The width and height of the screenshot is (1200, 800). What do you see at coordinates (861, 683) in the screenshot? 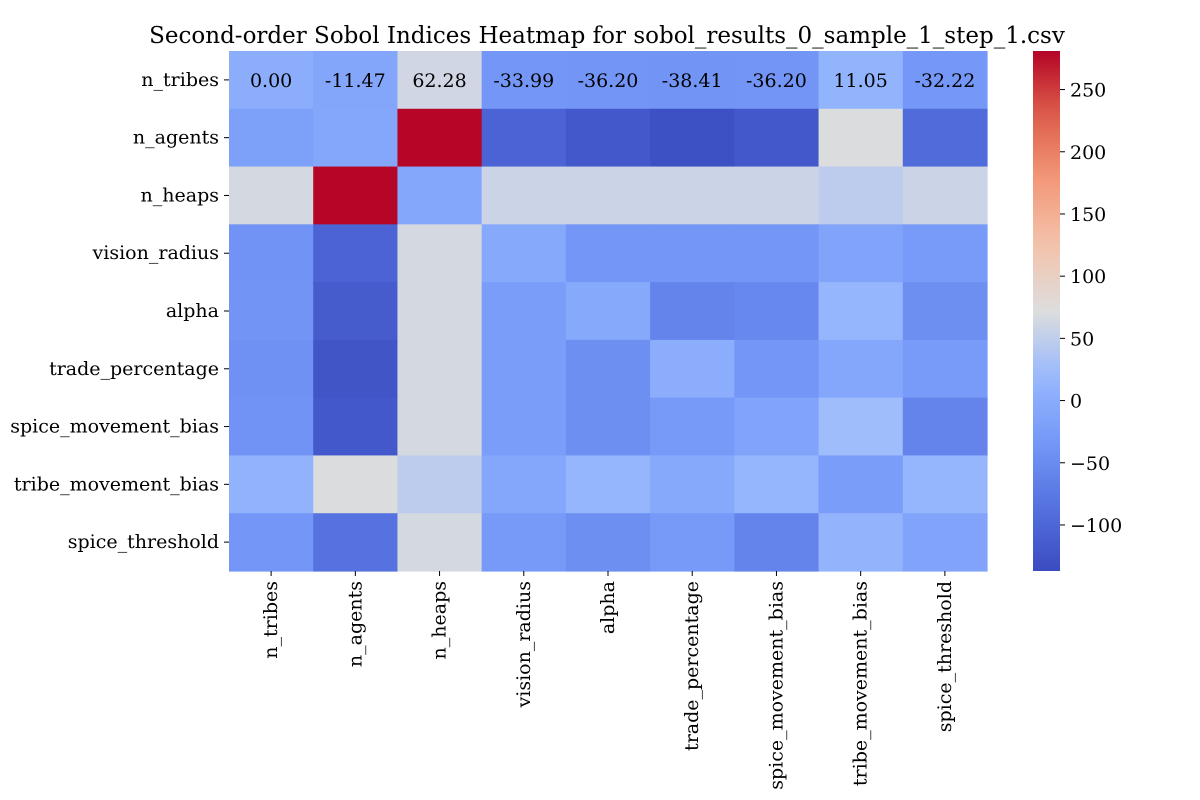
I see `x-tick-label: tribe_movement_bias` at bounding box center [861, 683].